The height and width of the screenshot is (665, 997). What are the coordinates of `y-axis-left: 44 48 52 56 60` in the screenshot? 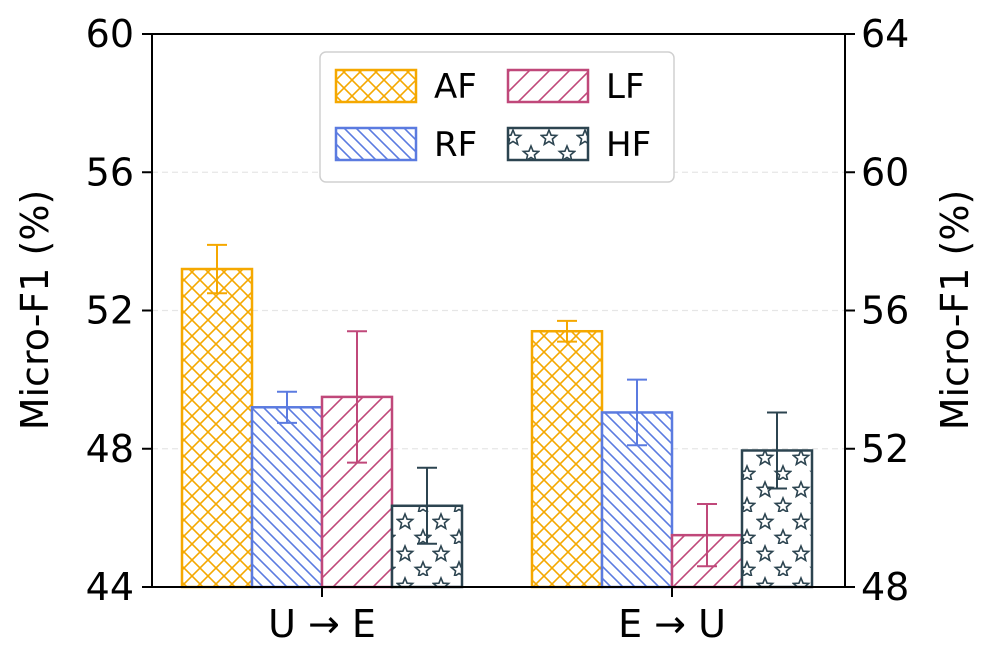 It's located at (119, 310).